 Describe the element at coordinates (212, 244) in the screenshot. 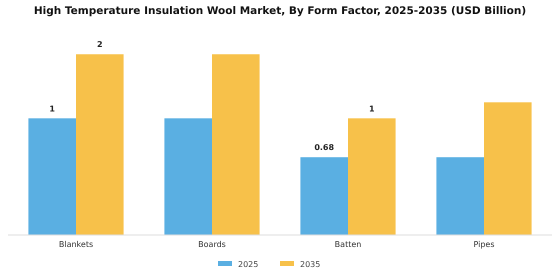

I see `x-tick-label: Boards` at that location.